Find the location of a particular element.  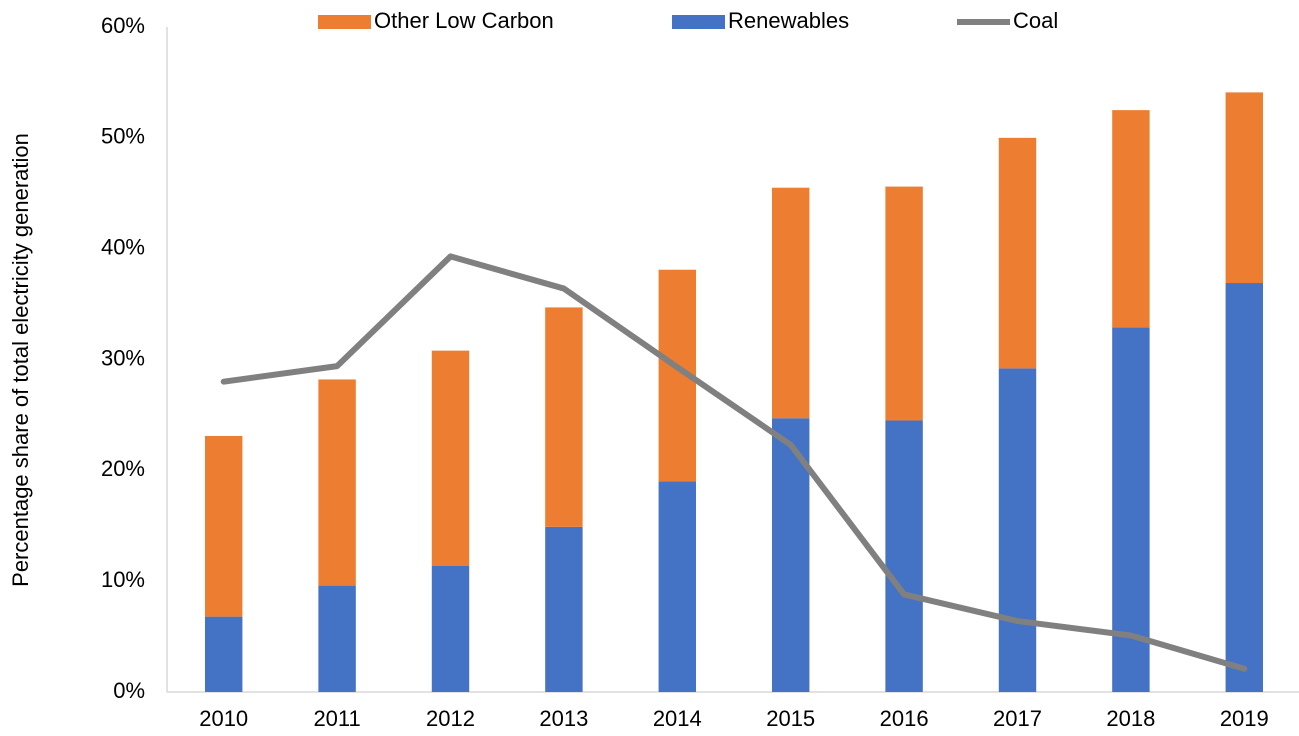

x-tick-label: 2011 is located at coordinates (336, 718).